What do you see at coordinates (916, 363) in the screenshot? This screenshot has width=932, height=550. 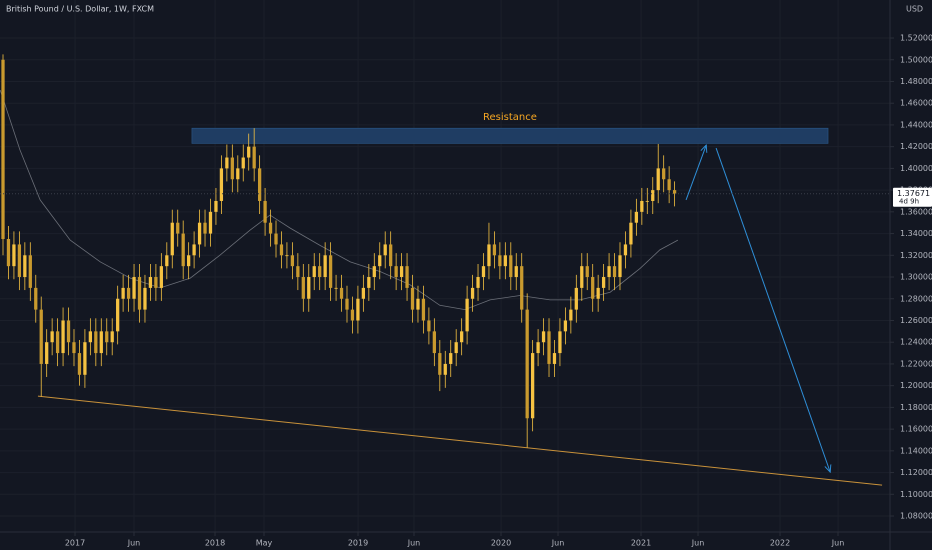 I see `y-tick-label: 1.22000` at bounding box center [916, 363].